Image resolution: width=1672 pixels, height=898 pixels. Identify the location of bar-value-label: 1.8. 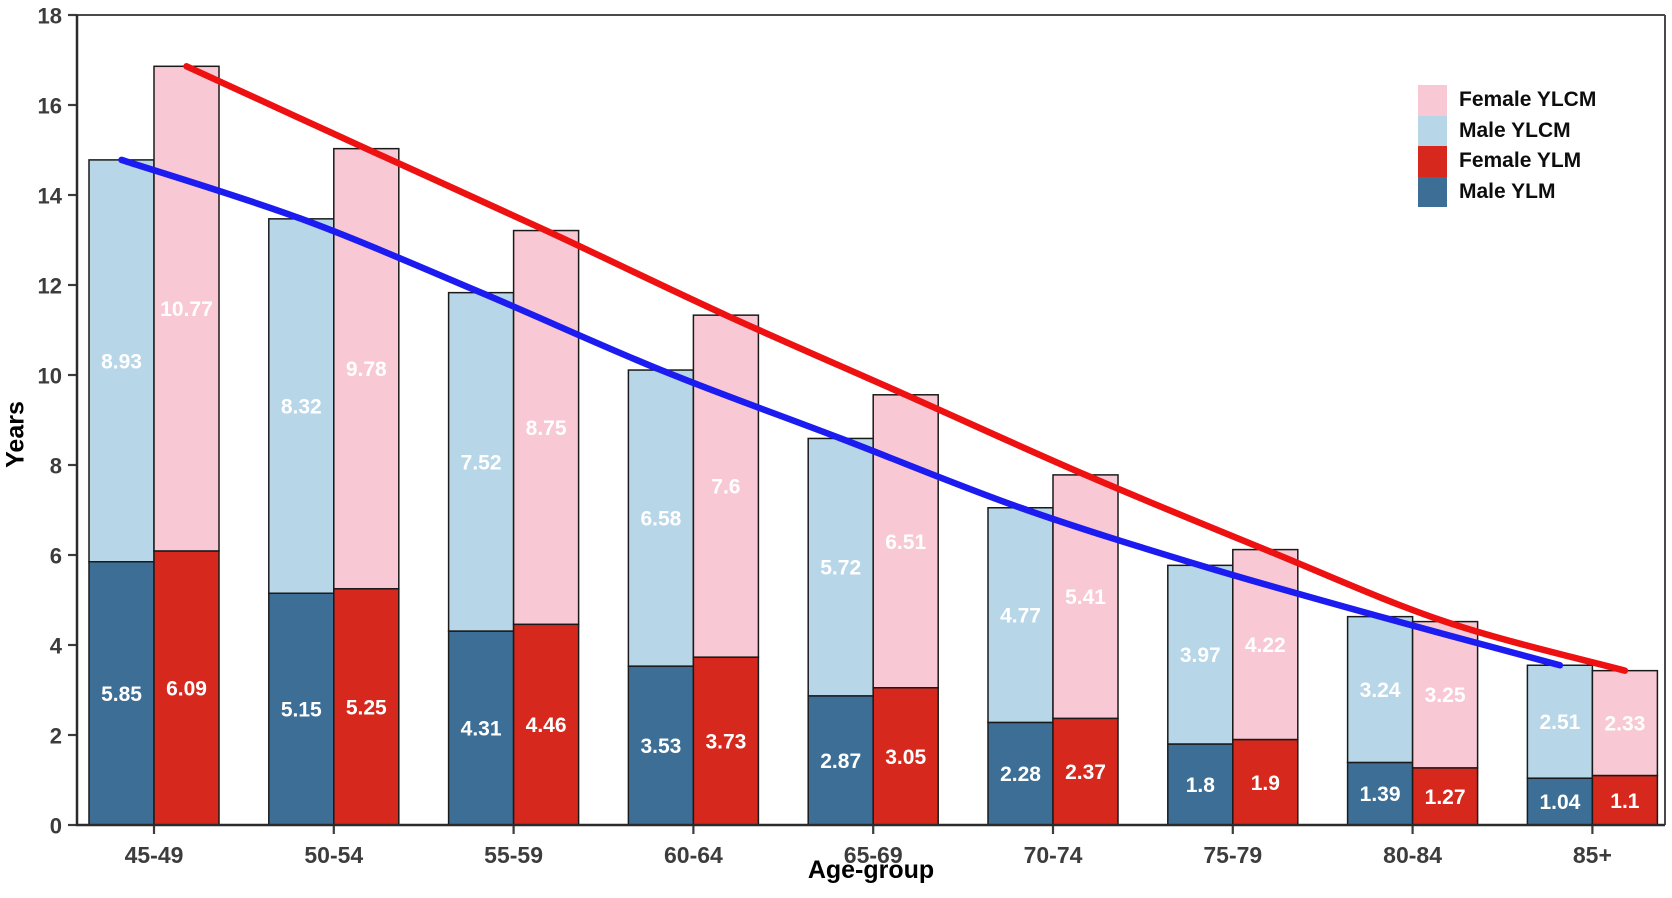
(1201, 785).